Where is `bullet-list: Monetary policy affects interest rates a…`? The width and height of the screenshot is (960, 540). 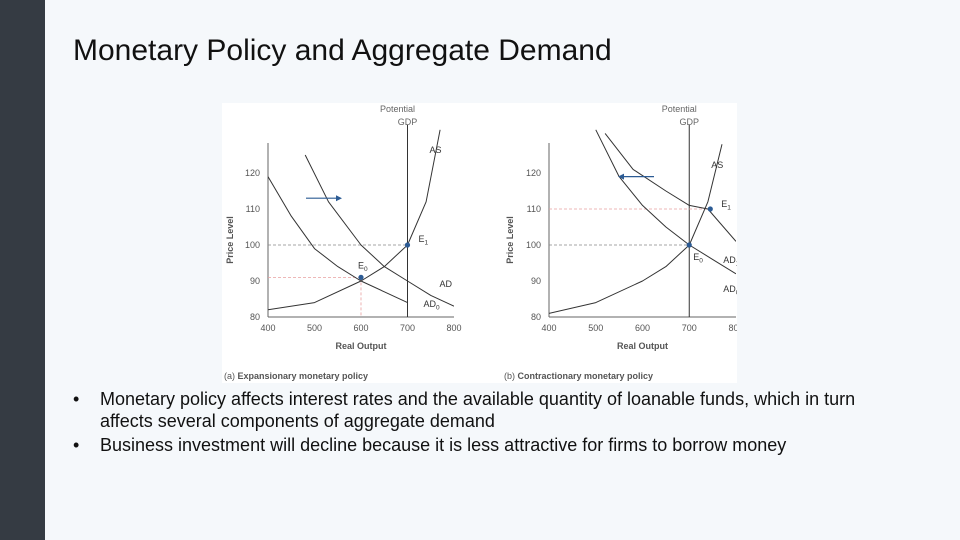
bullet-list: Monetary policy affects interest rates a… is located at coordinates (473, 423).